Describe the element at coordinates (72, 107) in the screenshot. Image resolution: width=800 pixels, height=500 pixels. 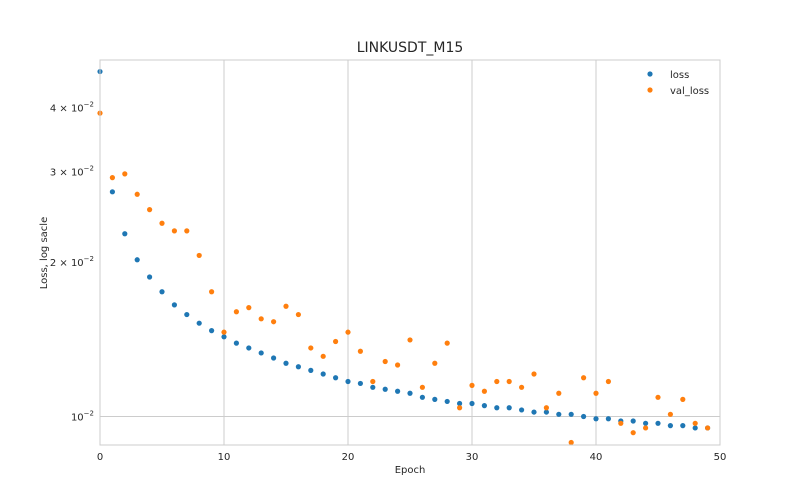
I see `y-tick-label: 4 × 10⁻²` at that location.